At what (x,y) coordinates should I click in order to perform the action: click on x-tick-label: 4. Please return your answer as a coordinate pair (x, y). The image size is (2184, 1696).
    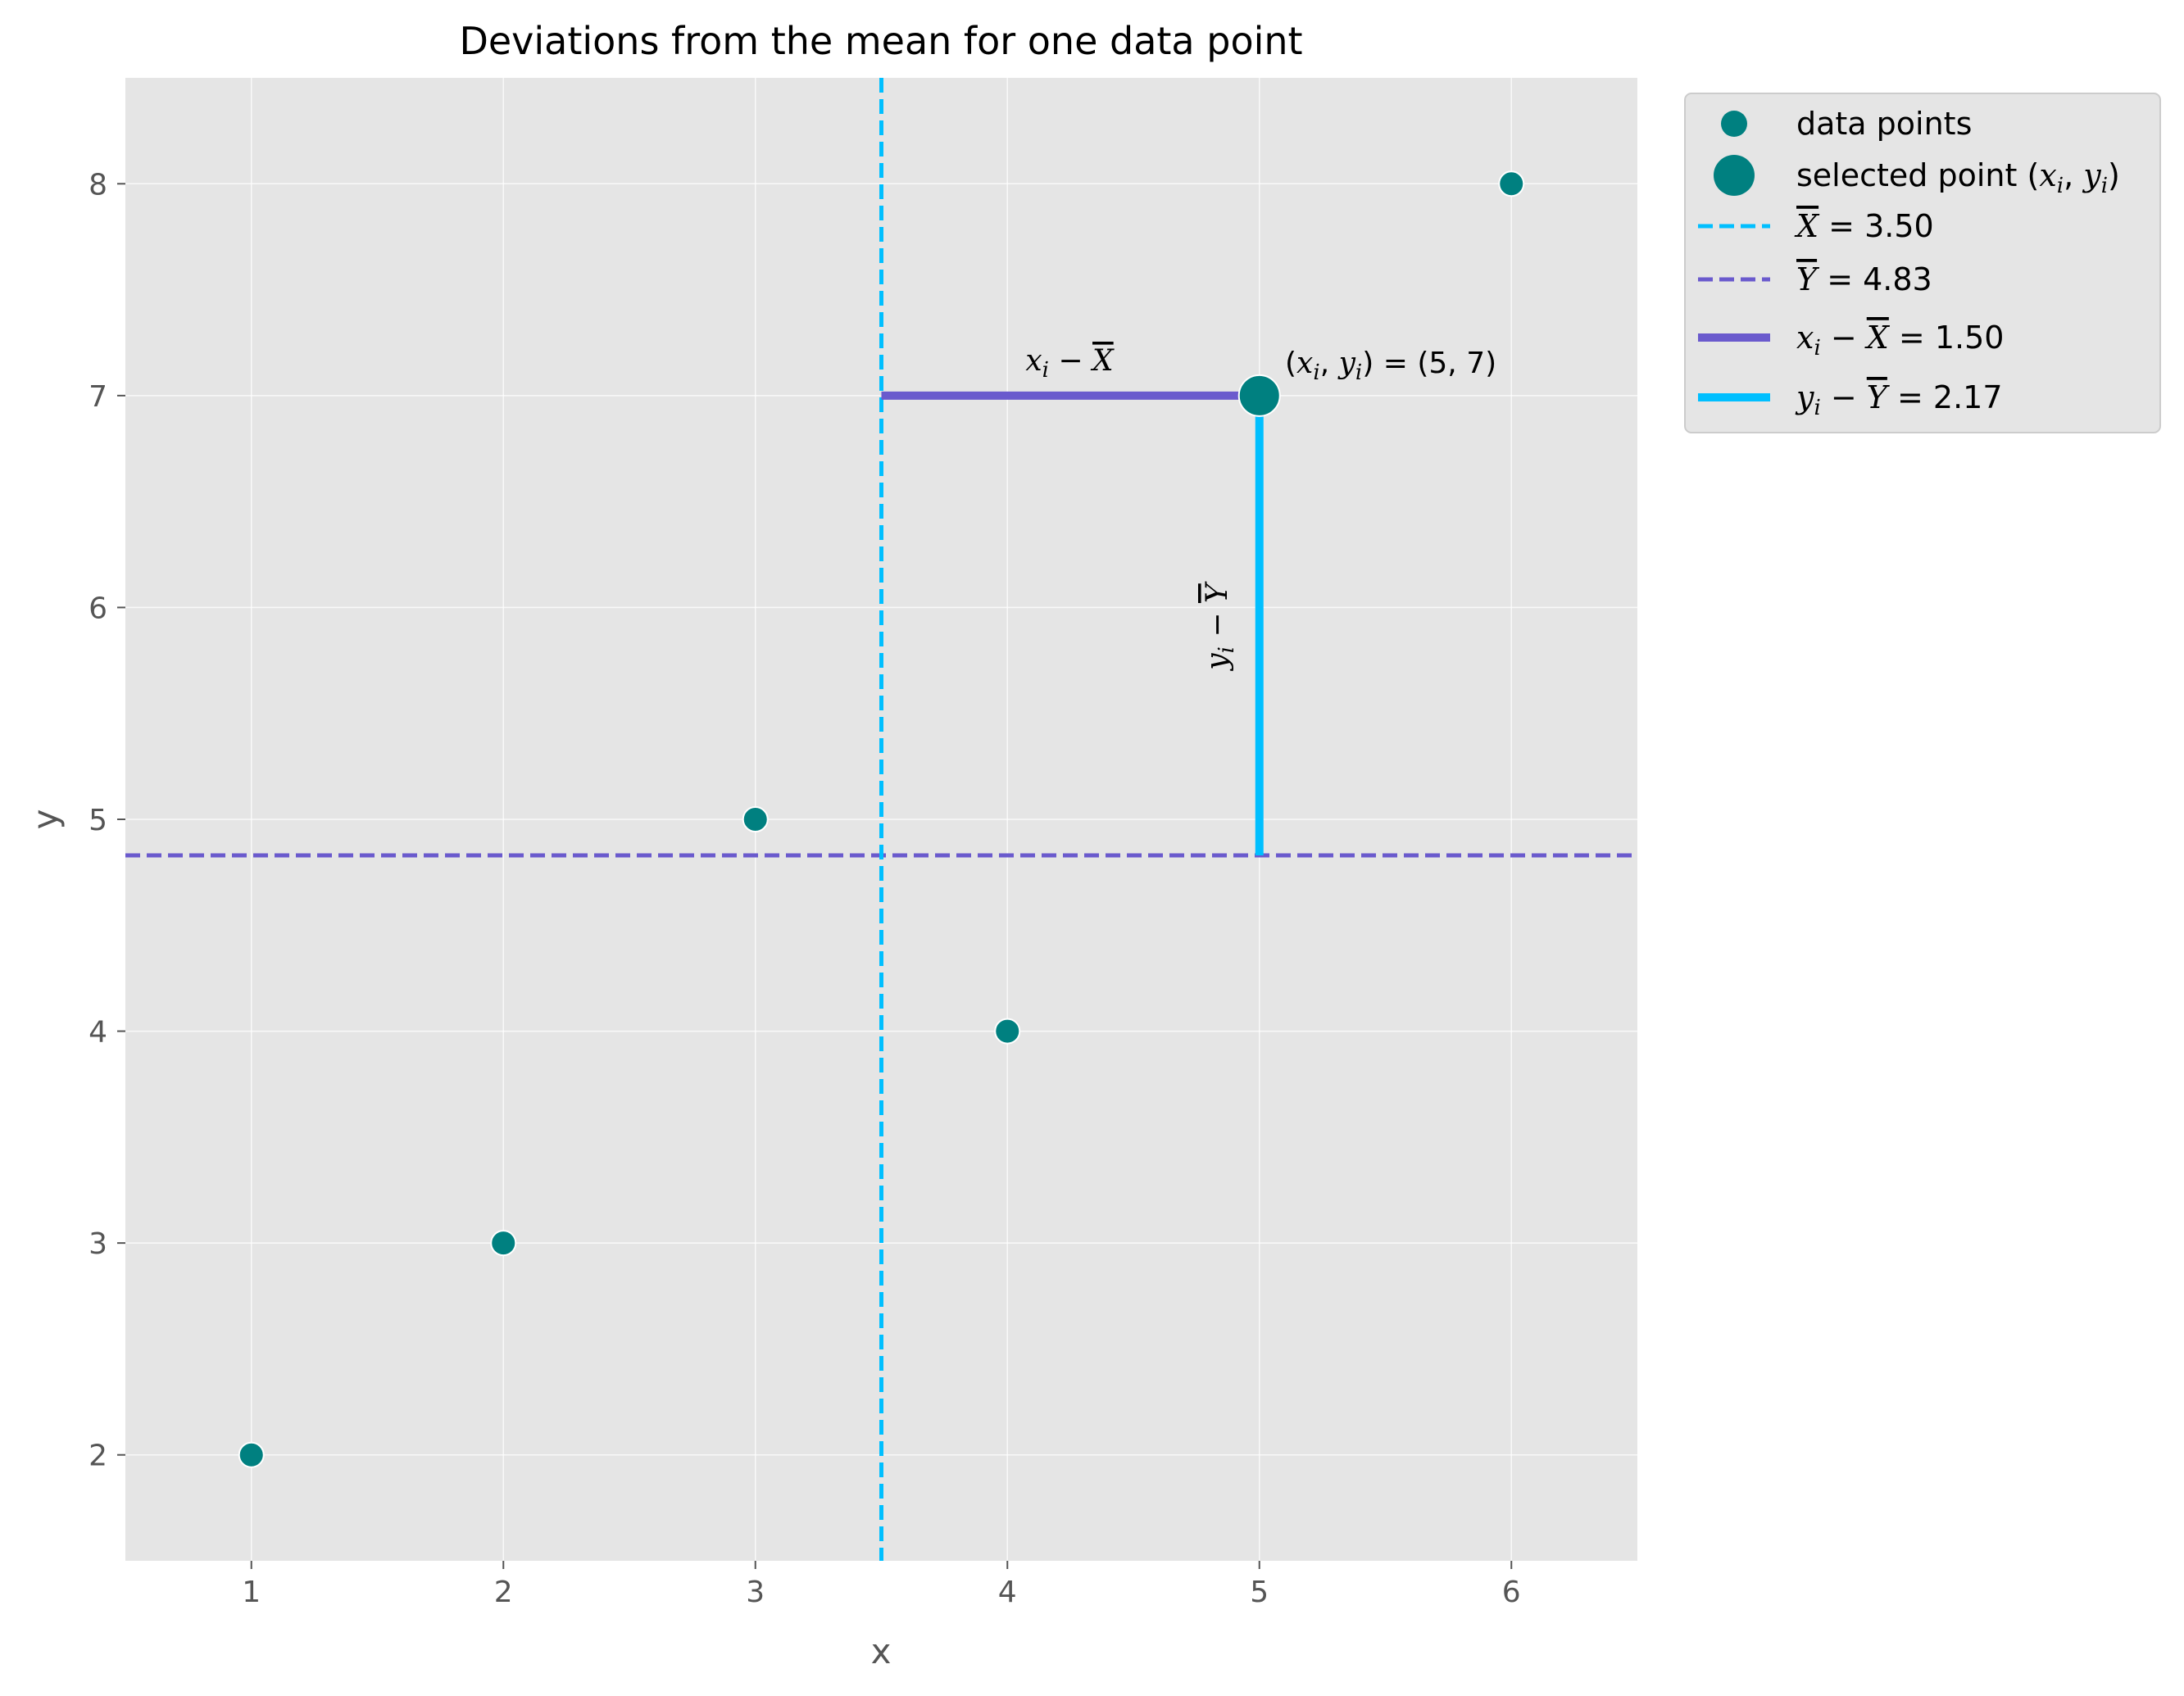
    Looking at the image, I should click on (1007, 1592).